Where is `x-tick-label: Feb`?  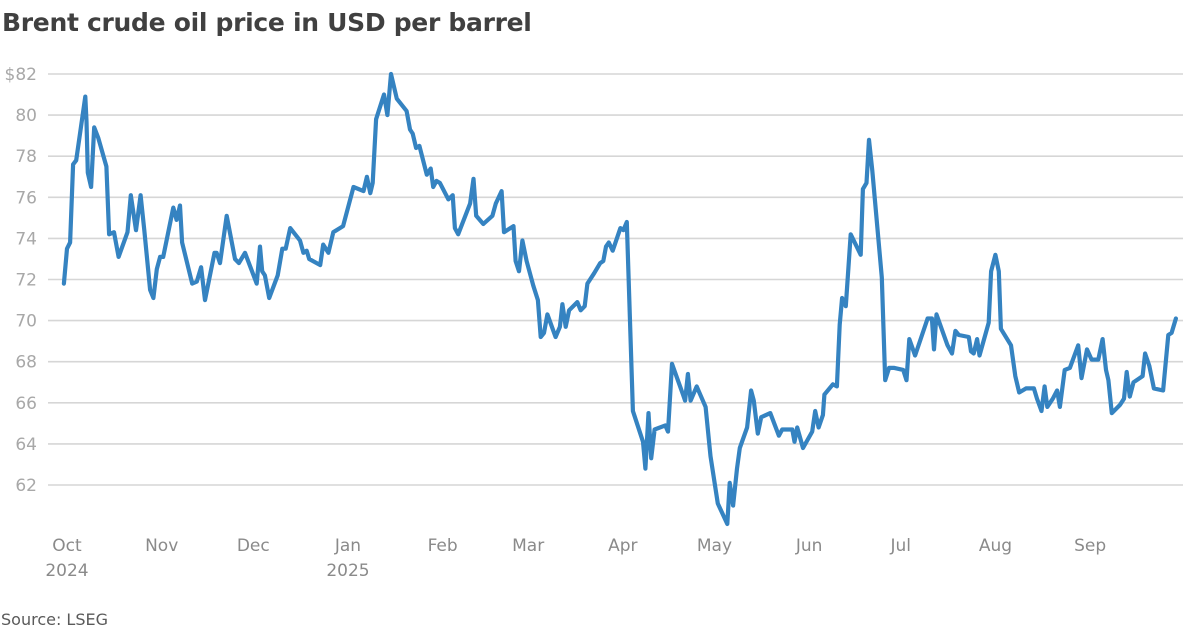 x-tick-label: Feb is located at coordinates (443, 546).